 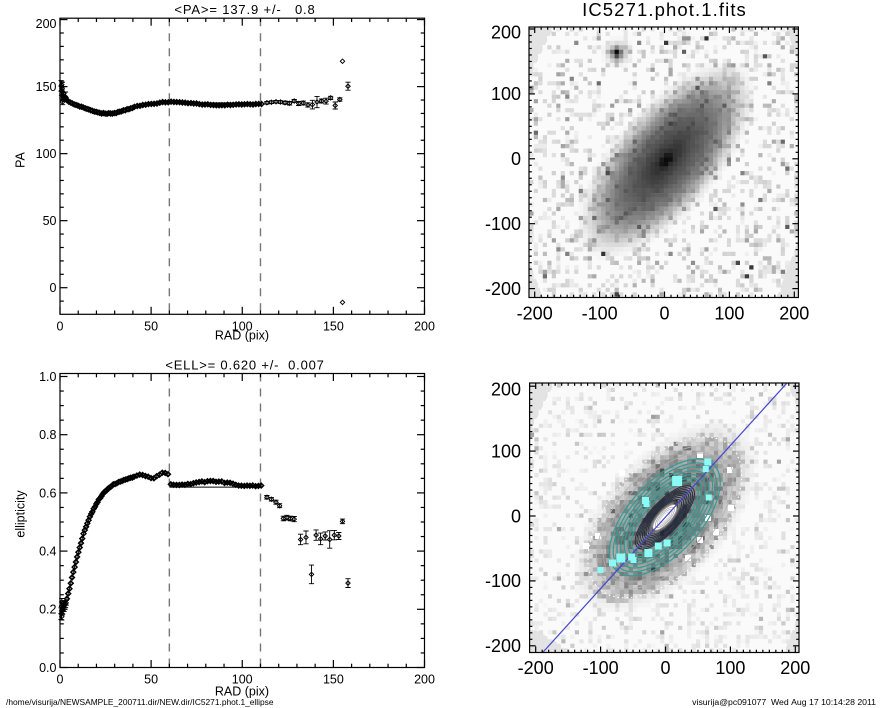 I want to click on svg-text: PA, so click(x=21, y=159).